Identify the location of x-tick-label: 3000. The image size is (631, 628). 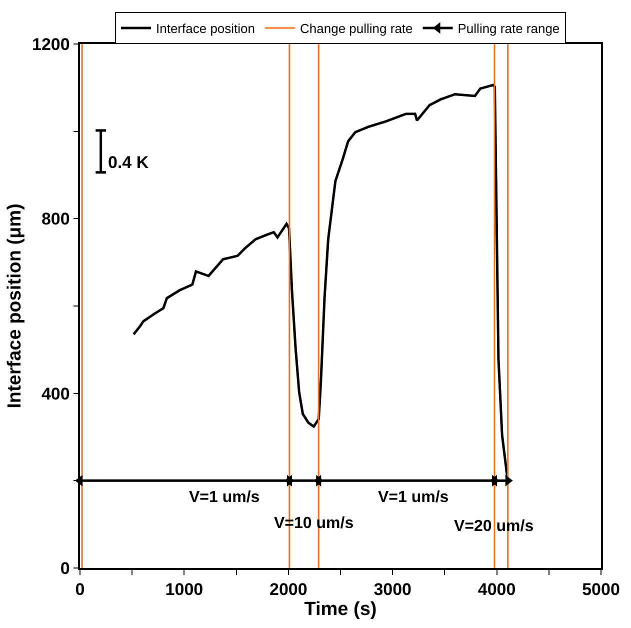
(393, 590).